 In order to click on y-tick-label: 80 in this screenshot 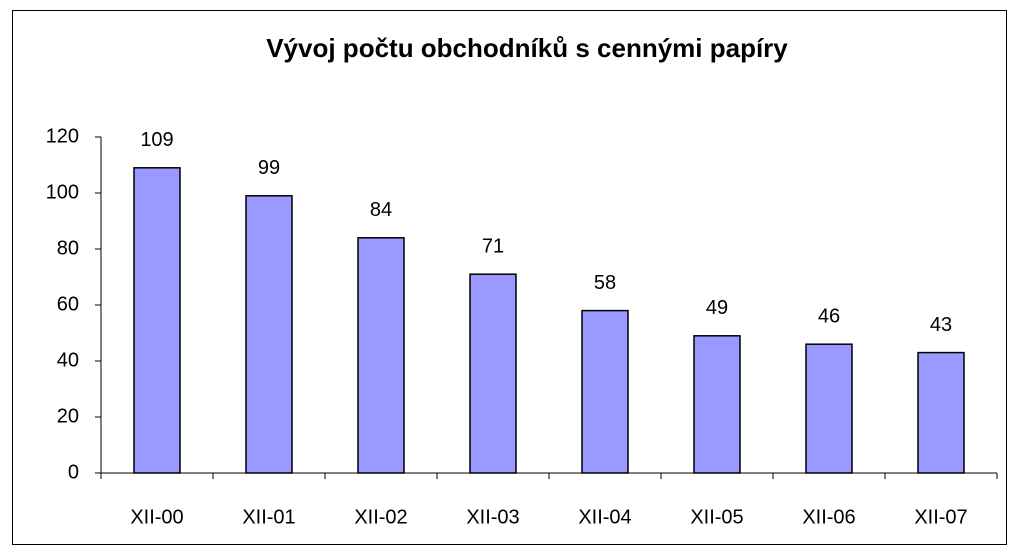, I will do `click(68, 248)`.